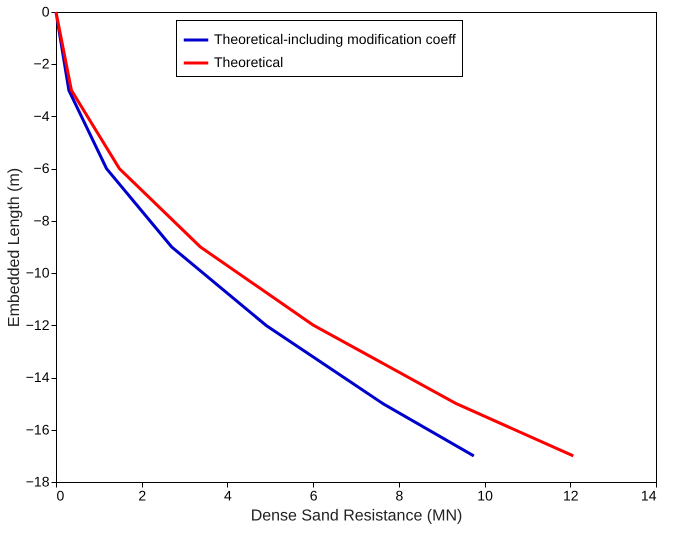 The height and width of the screenshot is (539, 688). Describe the element at coordinates (60, 496) in the screenshot. I see `x-tick-label: 0` at that location.